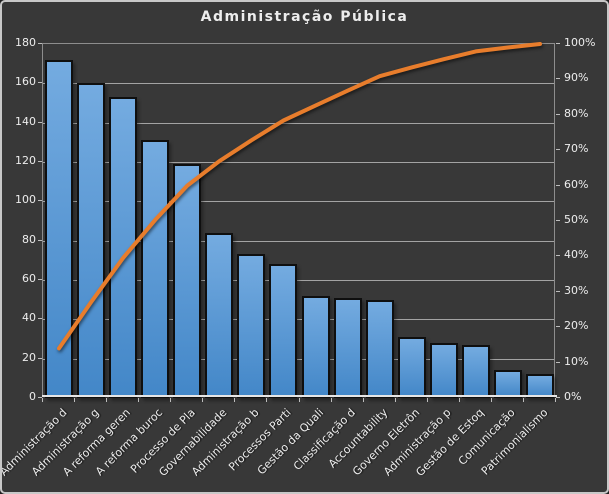 Image resolution: width=609 pixels, height=494 pixels. What do you see at coordinates (576, 219) in the screenshot?
I see `y-axis-right-tick-label: 50%` at bounding box center [576, 219].